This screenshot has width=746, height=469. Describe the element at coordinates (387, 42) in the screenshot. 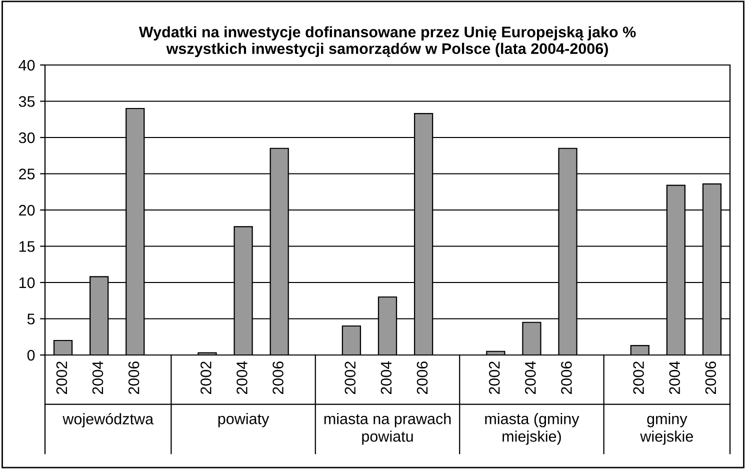

I see `chart-title: Wydatki na inwestycje dofinansowane przez Unię Europejską jako % wszystkich inwestycji samorządów w Polsce (lata 2004-2006)` at that location.